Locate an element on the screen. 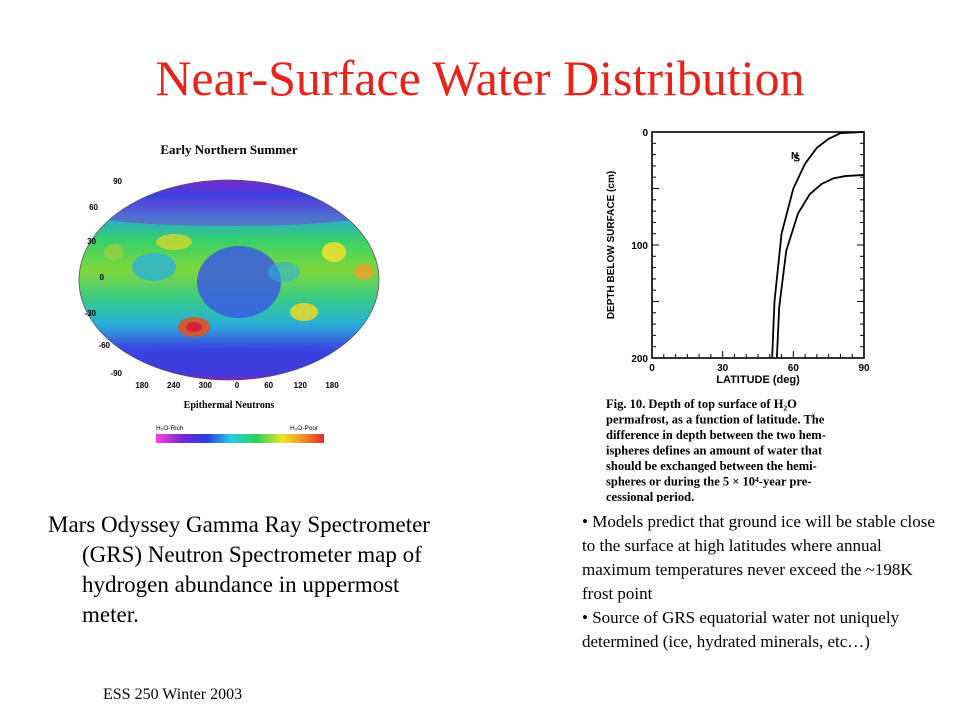 The height and width of the screenshot is (720, 960). x-tick-label: 90 is located at coordinates (864, 368).